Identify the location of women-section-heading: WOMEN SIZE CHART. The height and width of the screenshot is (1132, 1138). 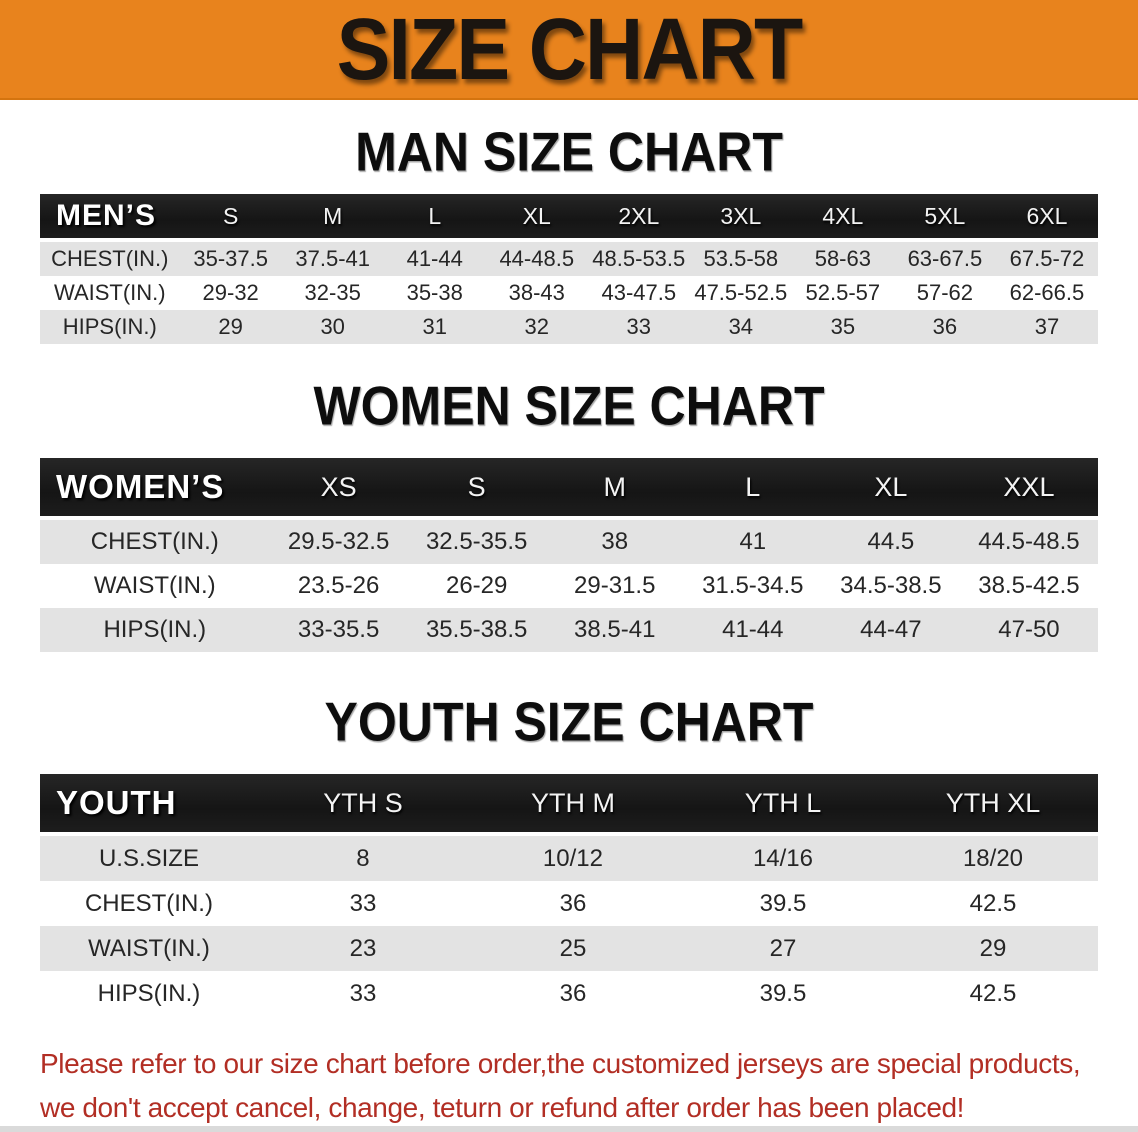
(569, 406).